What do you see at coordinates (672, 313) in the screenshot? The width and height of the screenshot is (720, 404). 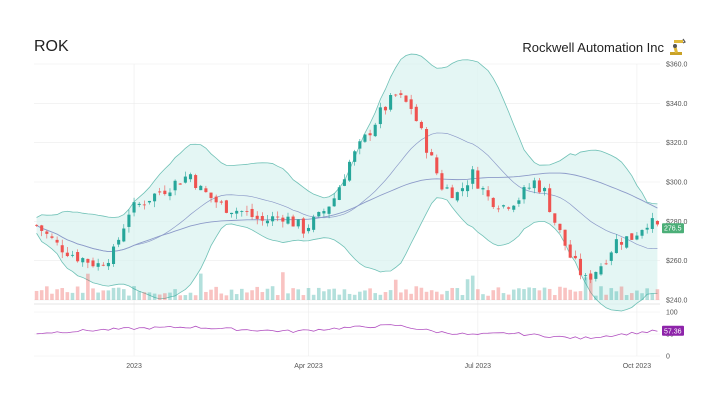 I see `rsi-tick-label: 100` at bounding box center [672, 313].